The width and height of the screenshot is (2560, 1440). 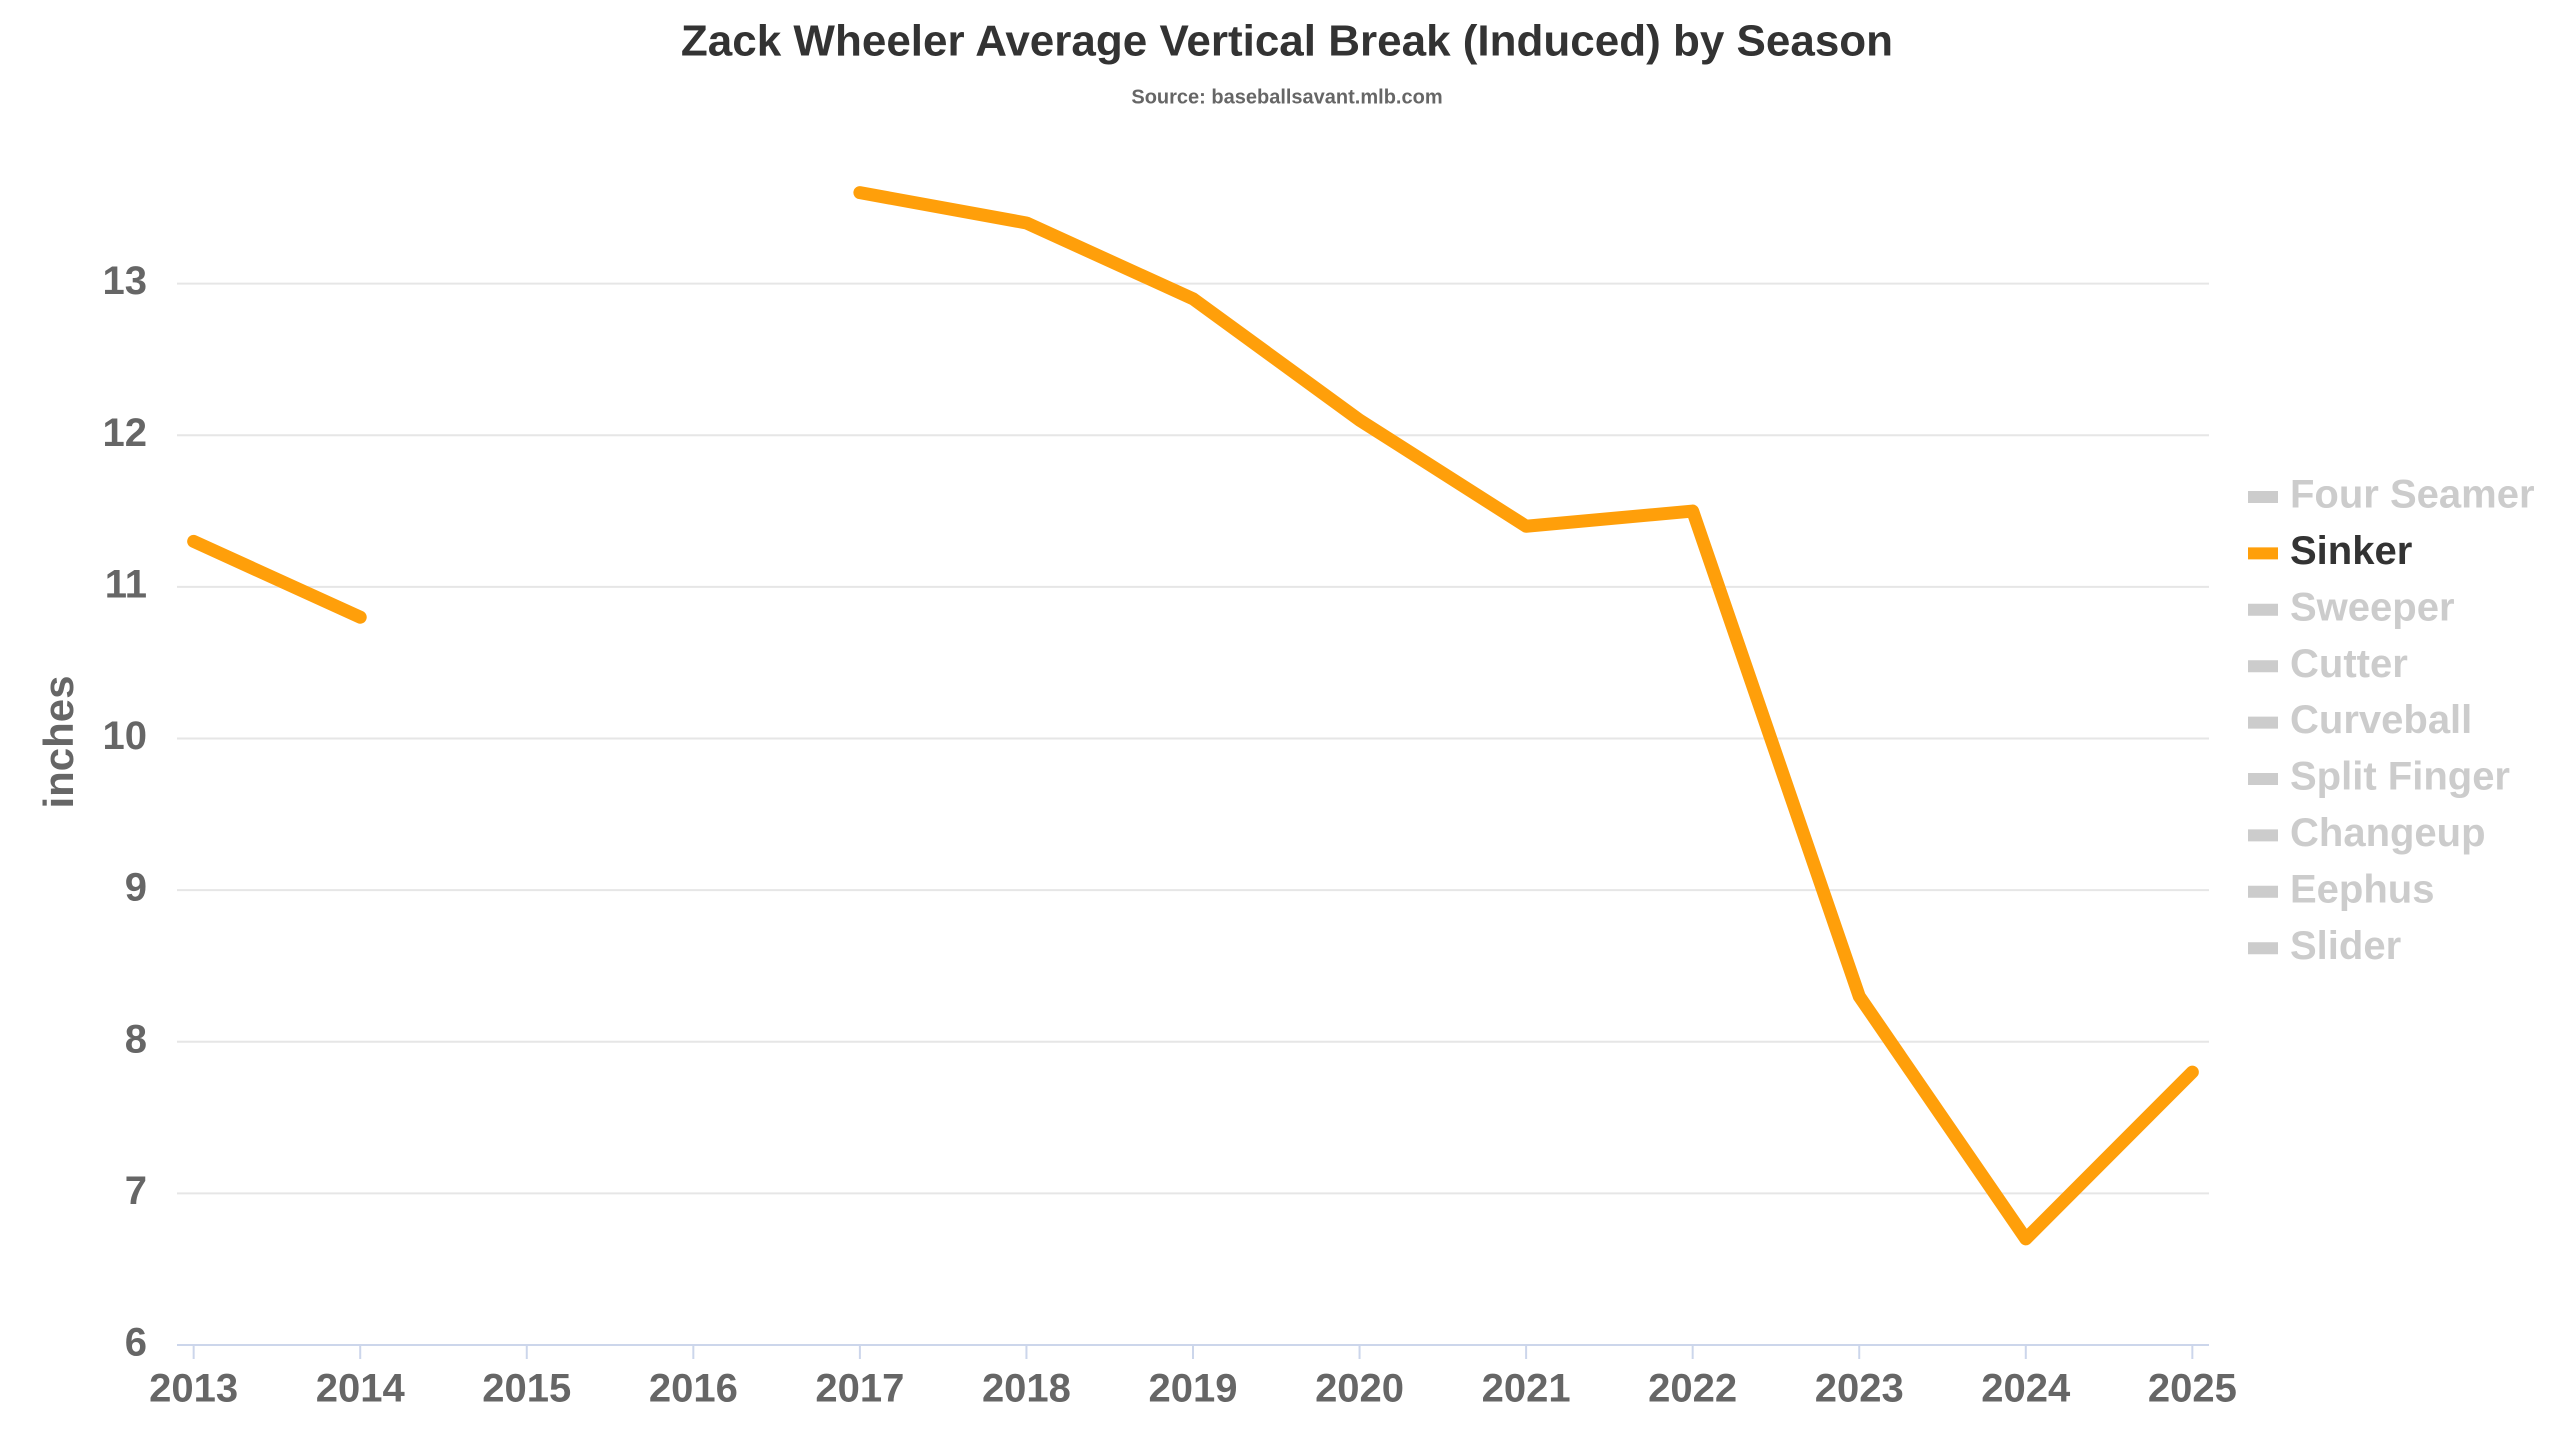 What do you see at coordinates (2192, 1389) in the screenshot?
I see `x-tick-label: 2025` at bounding box center [2192, 1389].